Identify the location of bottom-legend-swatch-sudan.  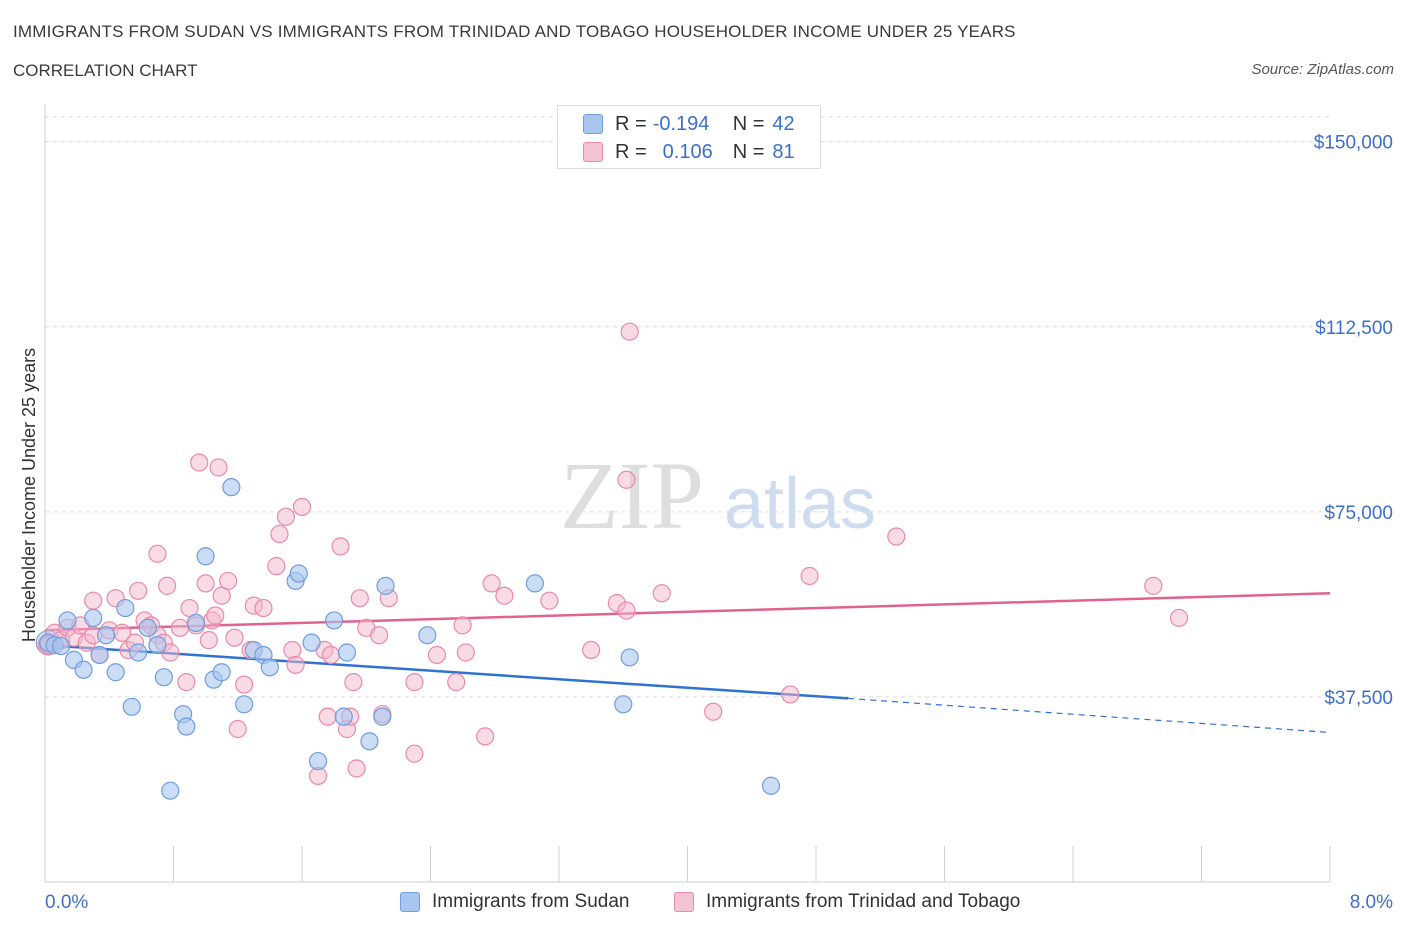
(410, 902).